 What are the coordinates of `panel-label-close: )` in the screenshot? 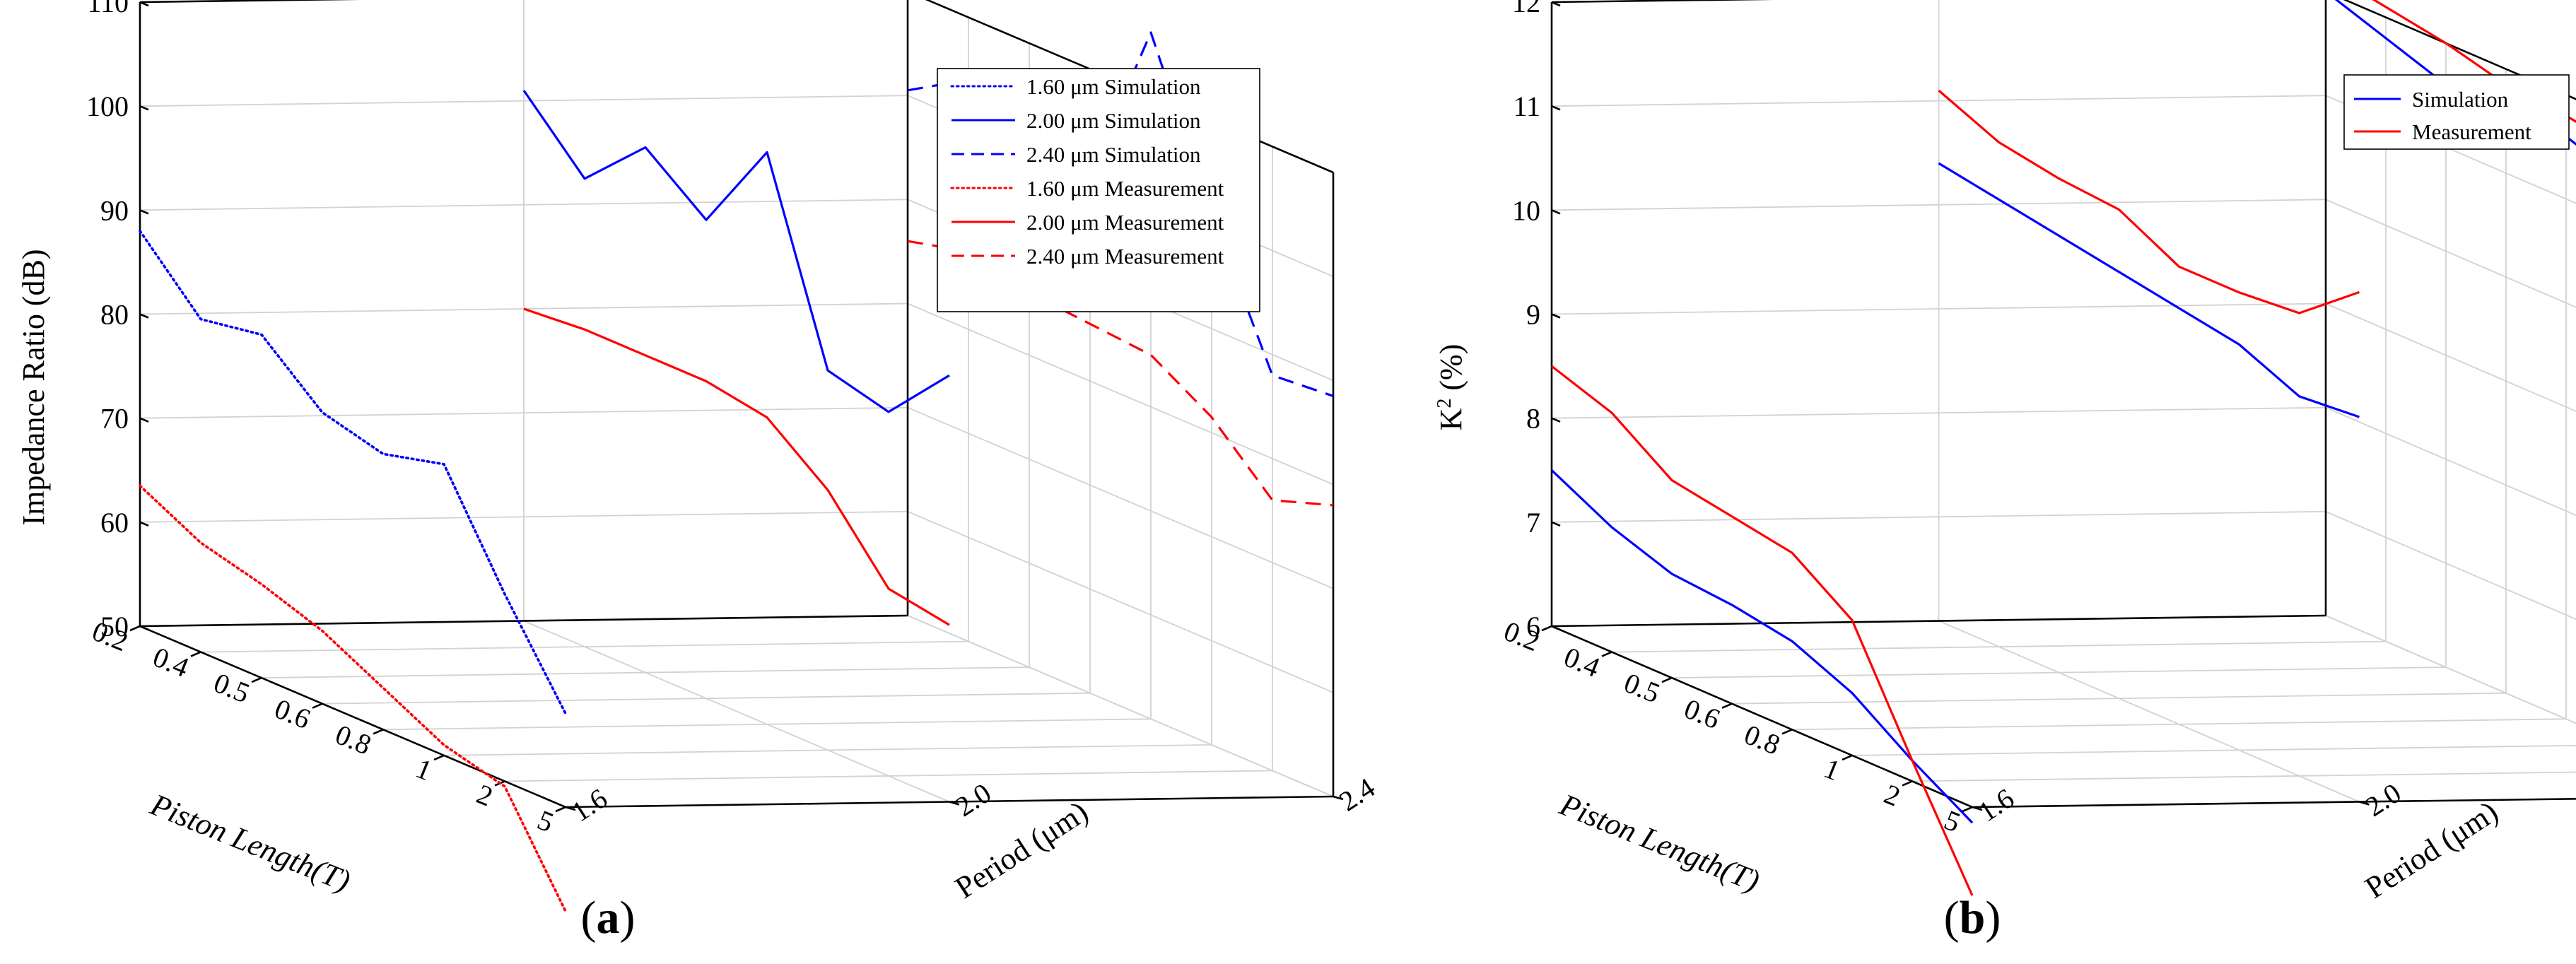 It's located at (628, 918).